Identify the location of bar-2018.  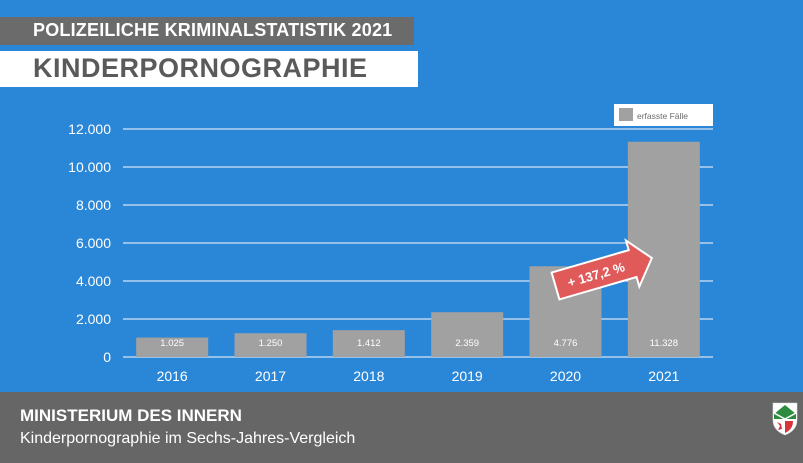
(368, 343).